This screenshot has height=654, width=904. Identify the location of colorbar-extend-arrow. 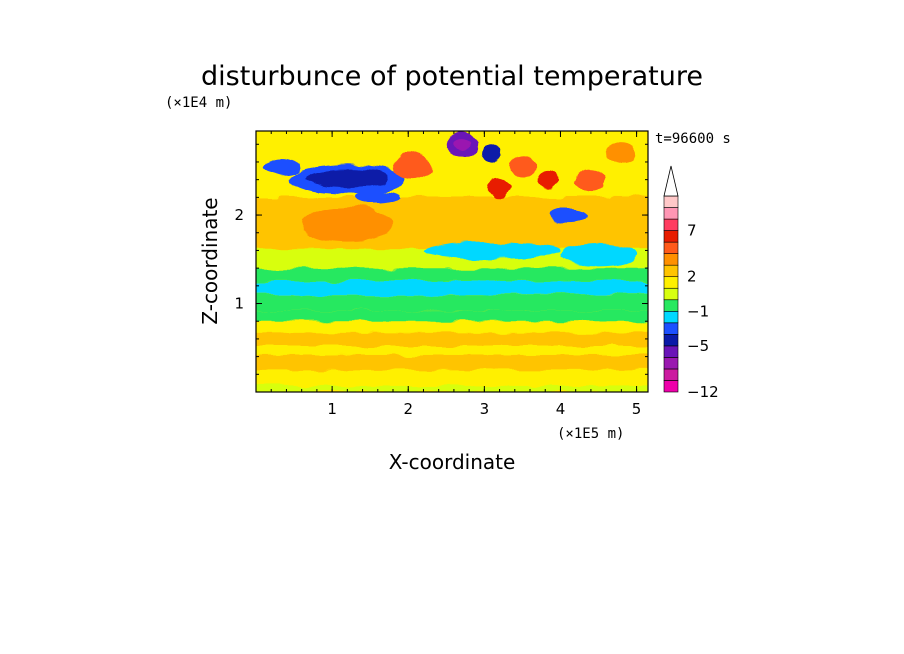
(671, 181).